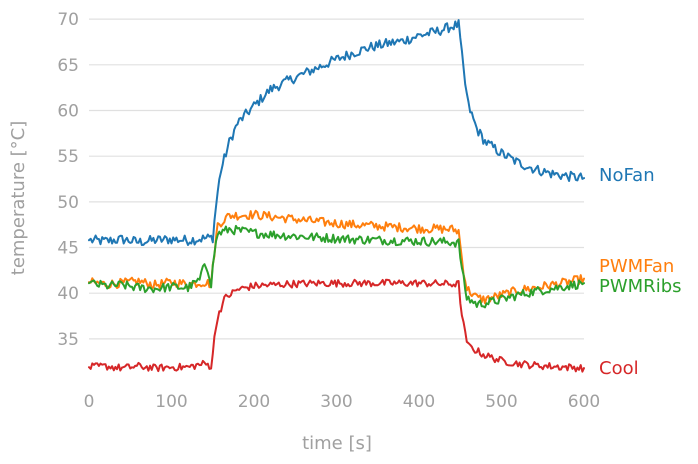  I want to click on series-line-pwmfan, so click(336, 257).